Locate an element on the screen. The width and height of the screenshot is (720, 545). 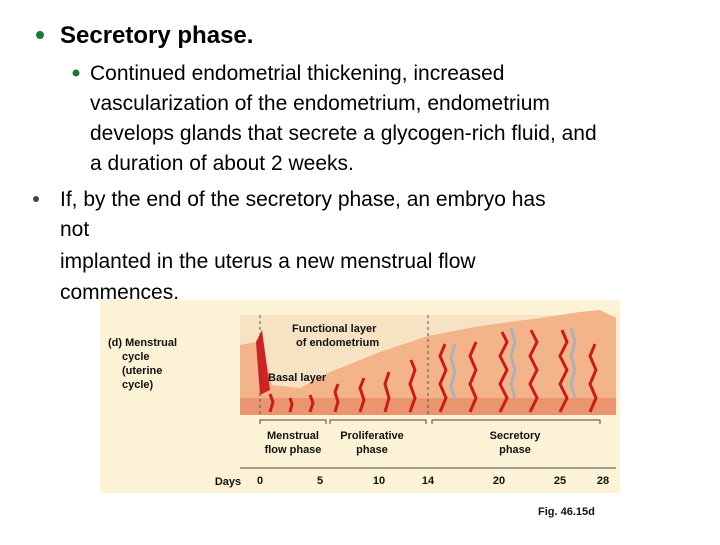
figure-label: Functional layer is located at coordinates (334, 329).